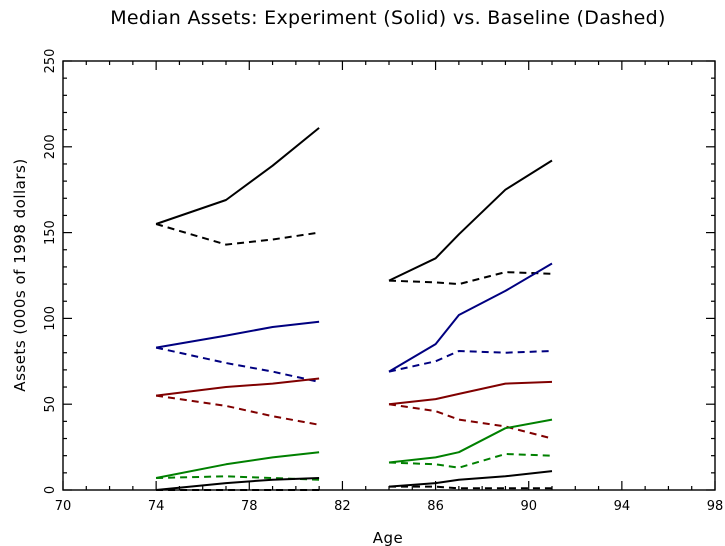  I want to click on x-tick-label: 90, so click(528, 506).